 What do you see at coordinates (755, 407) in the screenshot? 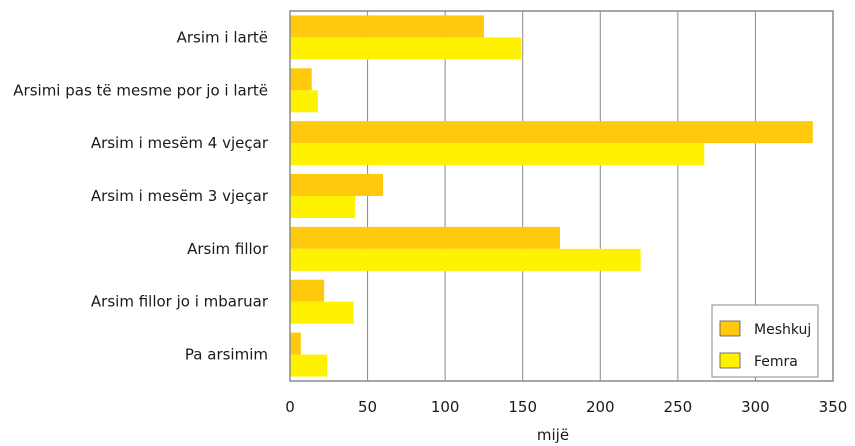
I see `x-tick-label: 300` at bounding box center [755, 407].